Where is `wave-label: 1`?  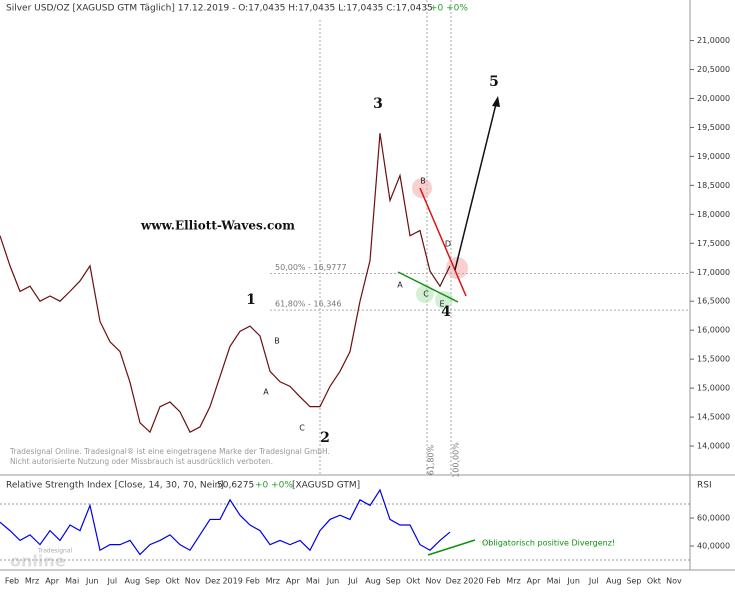
wave-label: 1 is located at coordinates (251, 300).